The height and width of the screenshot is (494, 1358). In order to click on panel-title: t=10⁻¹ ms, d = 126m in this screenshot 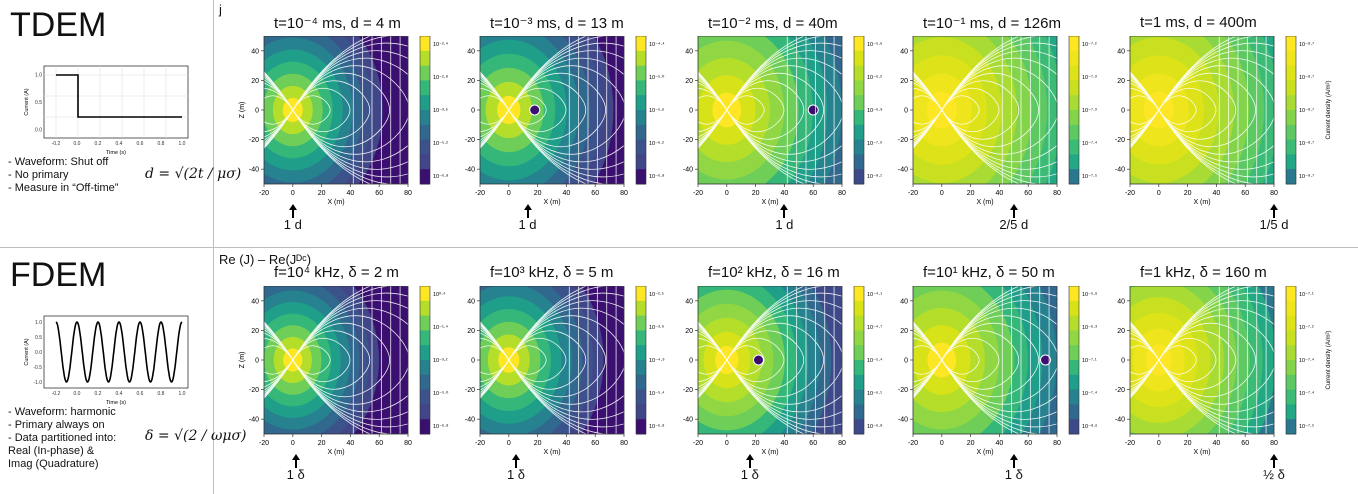, I will do `click(992, 23)`.